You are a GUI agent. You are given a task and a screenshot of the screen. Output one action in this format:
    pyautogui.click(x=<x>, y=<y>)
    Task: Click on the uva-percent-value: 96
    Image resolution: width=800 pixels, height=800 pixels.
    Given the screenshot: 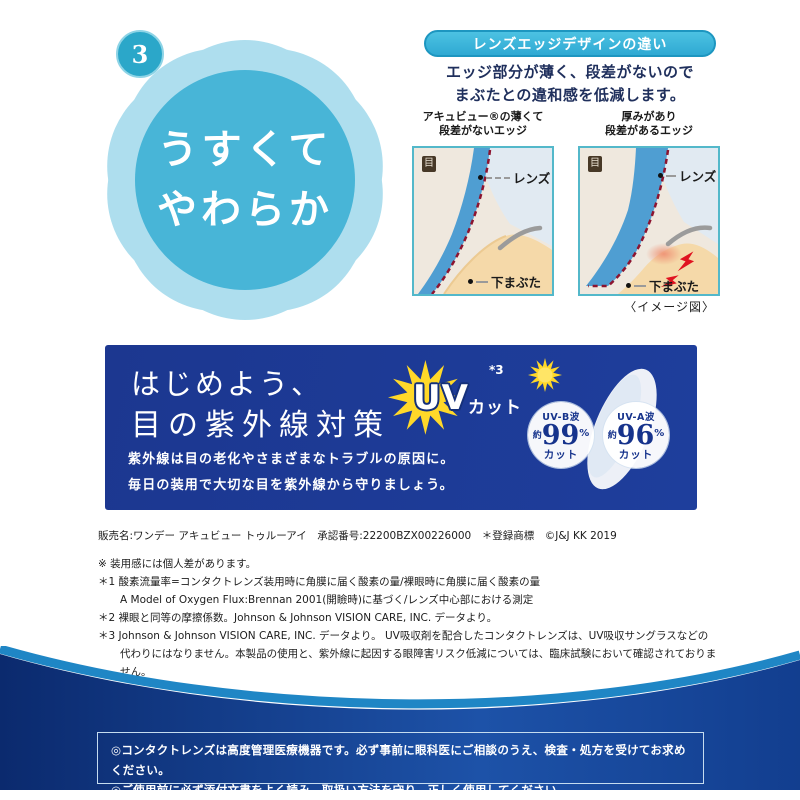 What is the action you would take?
    pyautogui.click(x=635, y=435)
    